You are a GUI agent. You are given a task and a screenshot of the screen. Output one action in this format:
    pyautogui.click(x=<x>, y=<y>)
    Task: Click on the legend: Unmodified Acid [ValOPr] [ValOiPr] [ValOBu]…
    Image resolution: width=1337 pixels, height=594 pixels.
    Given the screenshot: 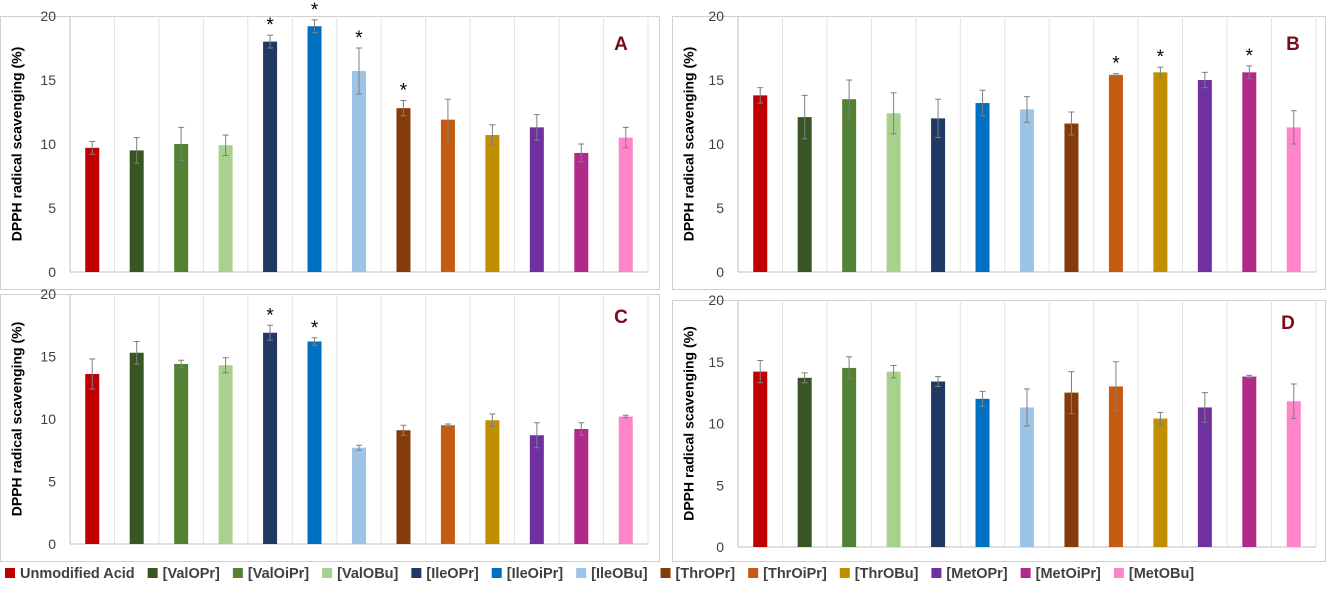 What is the action you would take?
    pyautogui.click(x=599, y=574)
    